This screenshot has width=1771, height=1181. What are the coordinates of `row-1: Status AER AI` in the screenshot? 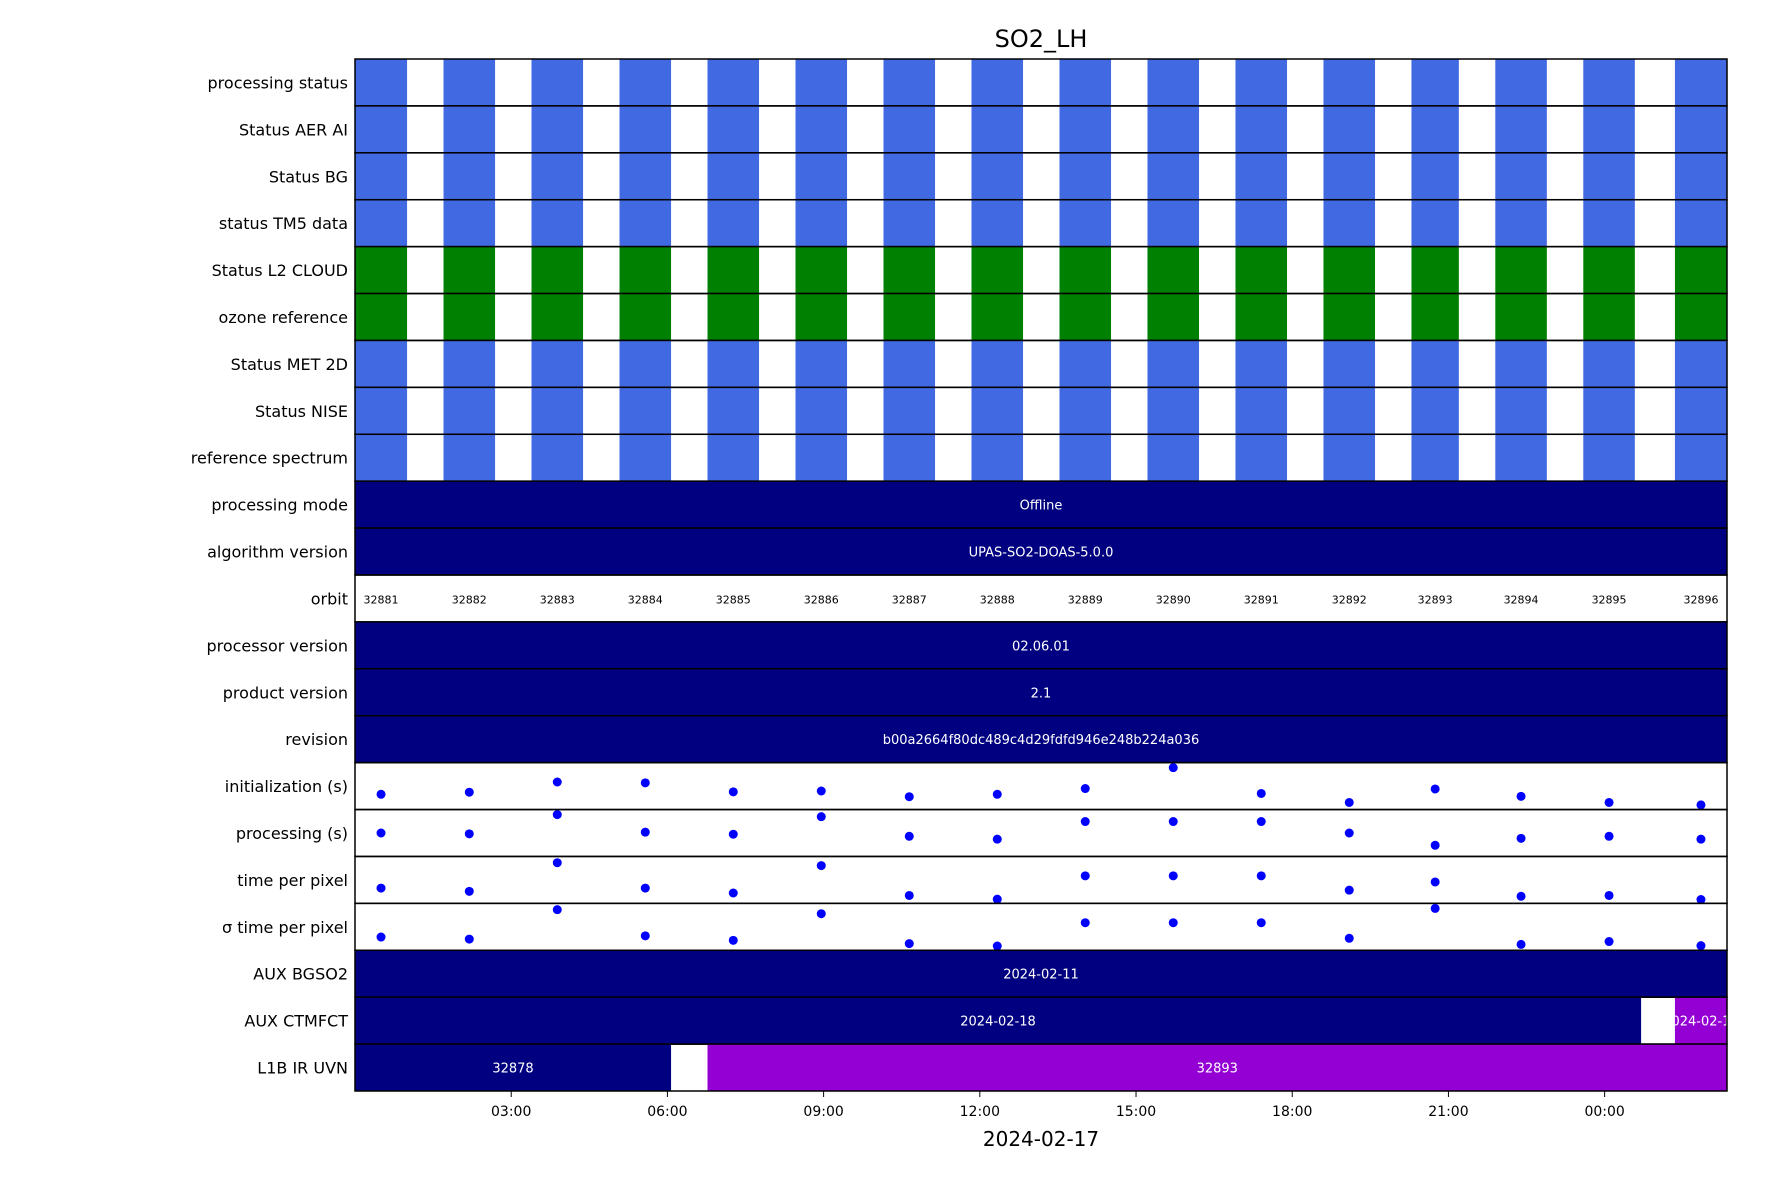 It's located at (983, 129).